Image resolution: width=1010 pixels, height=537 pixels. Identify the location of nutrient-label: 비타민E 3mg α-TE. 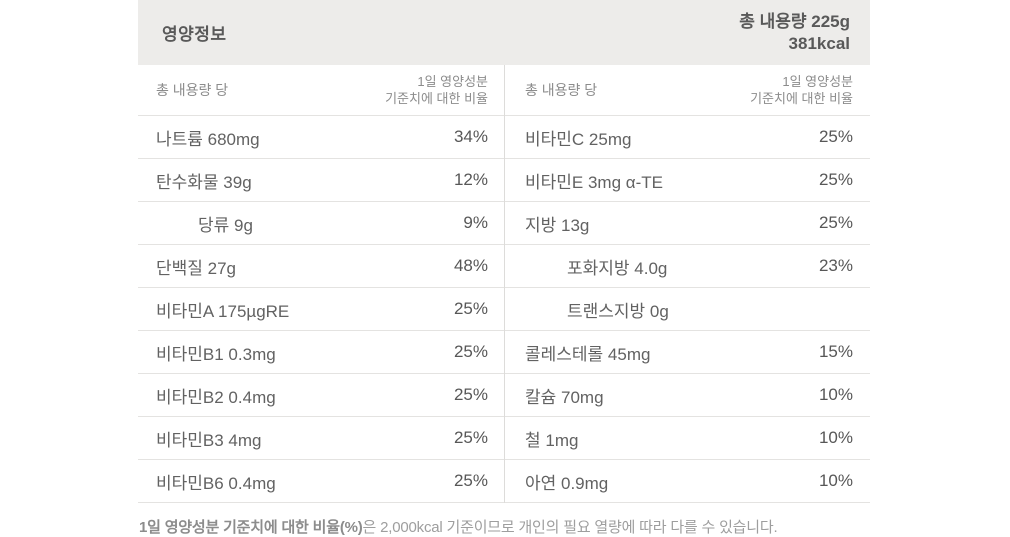
(594, 182).